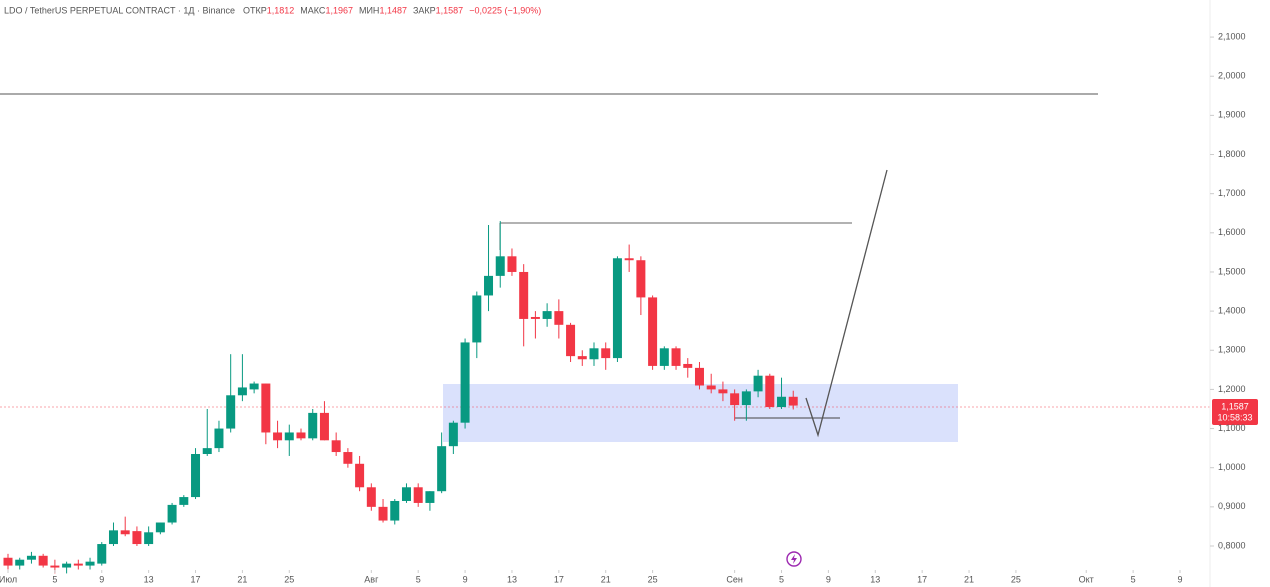  I want to click on ohlc-value: 1,1487, so click(393, 10).